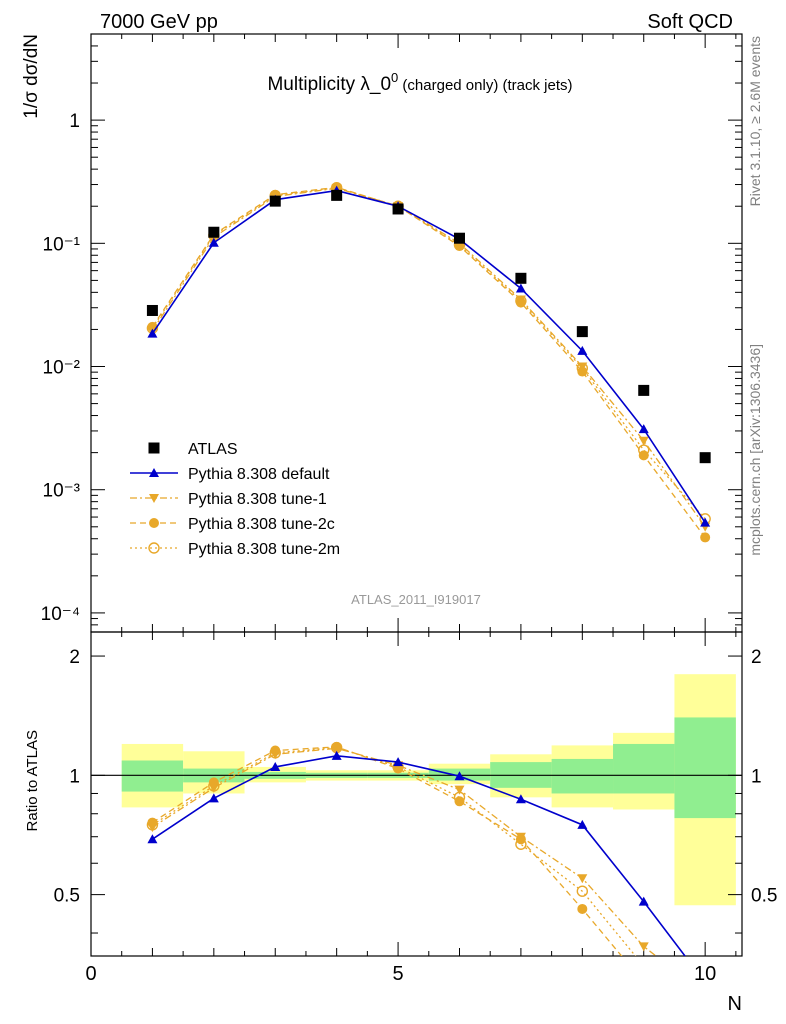 This screenshot has height=1024, width=786. What do you see at coordinates (398, 974) in the screenshot?
I see `x-tick-label: 5` at bounding box center [398, 974].